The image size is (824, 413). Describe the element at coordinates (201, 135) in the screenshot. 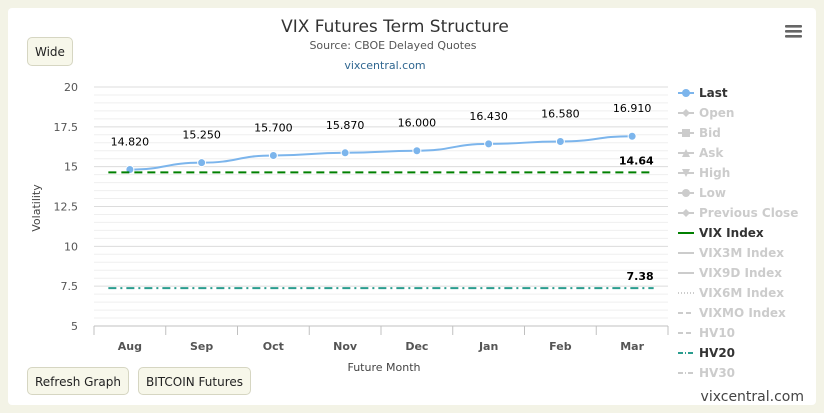

I see `data-label-last: 15.250` at that location.